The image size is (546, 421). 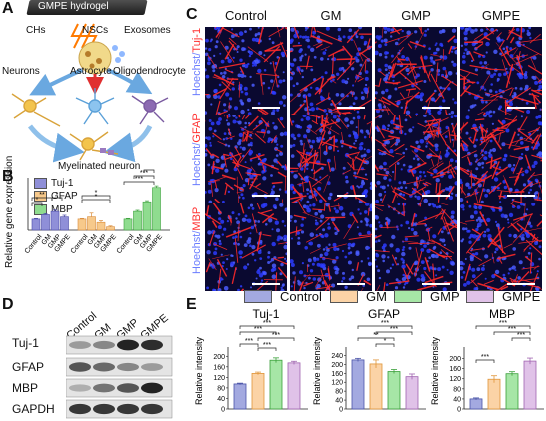 What do you see at coordinates (376, 339) in the screenshot?
I see `sig-e-gfap-c-bracket` at bounding box center [376, 339].